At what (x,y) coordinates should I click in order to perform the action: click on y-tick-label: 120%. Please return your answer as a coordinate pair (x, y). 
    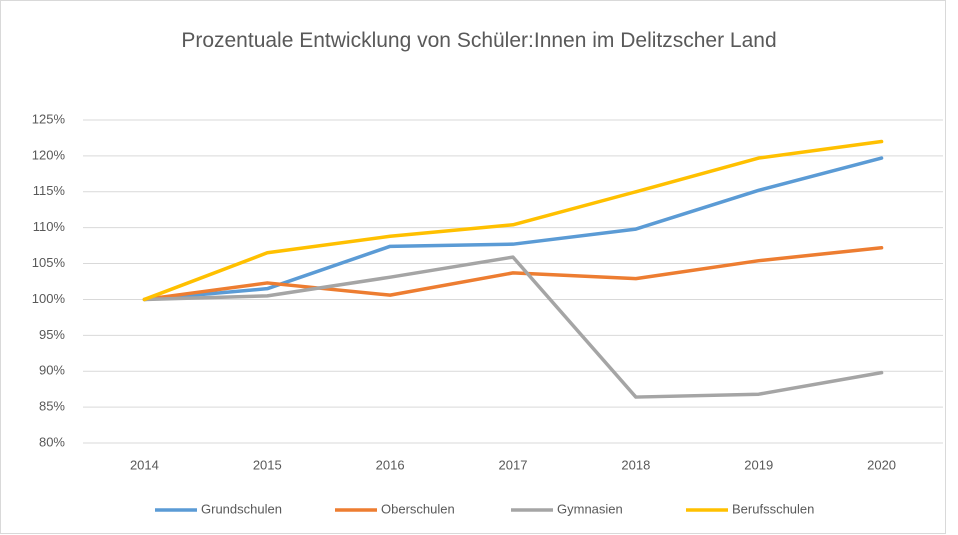
    Looking at the image, I should click on (49, 154).